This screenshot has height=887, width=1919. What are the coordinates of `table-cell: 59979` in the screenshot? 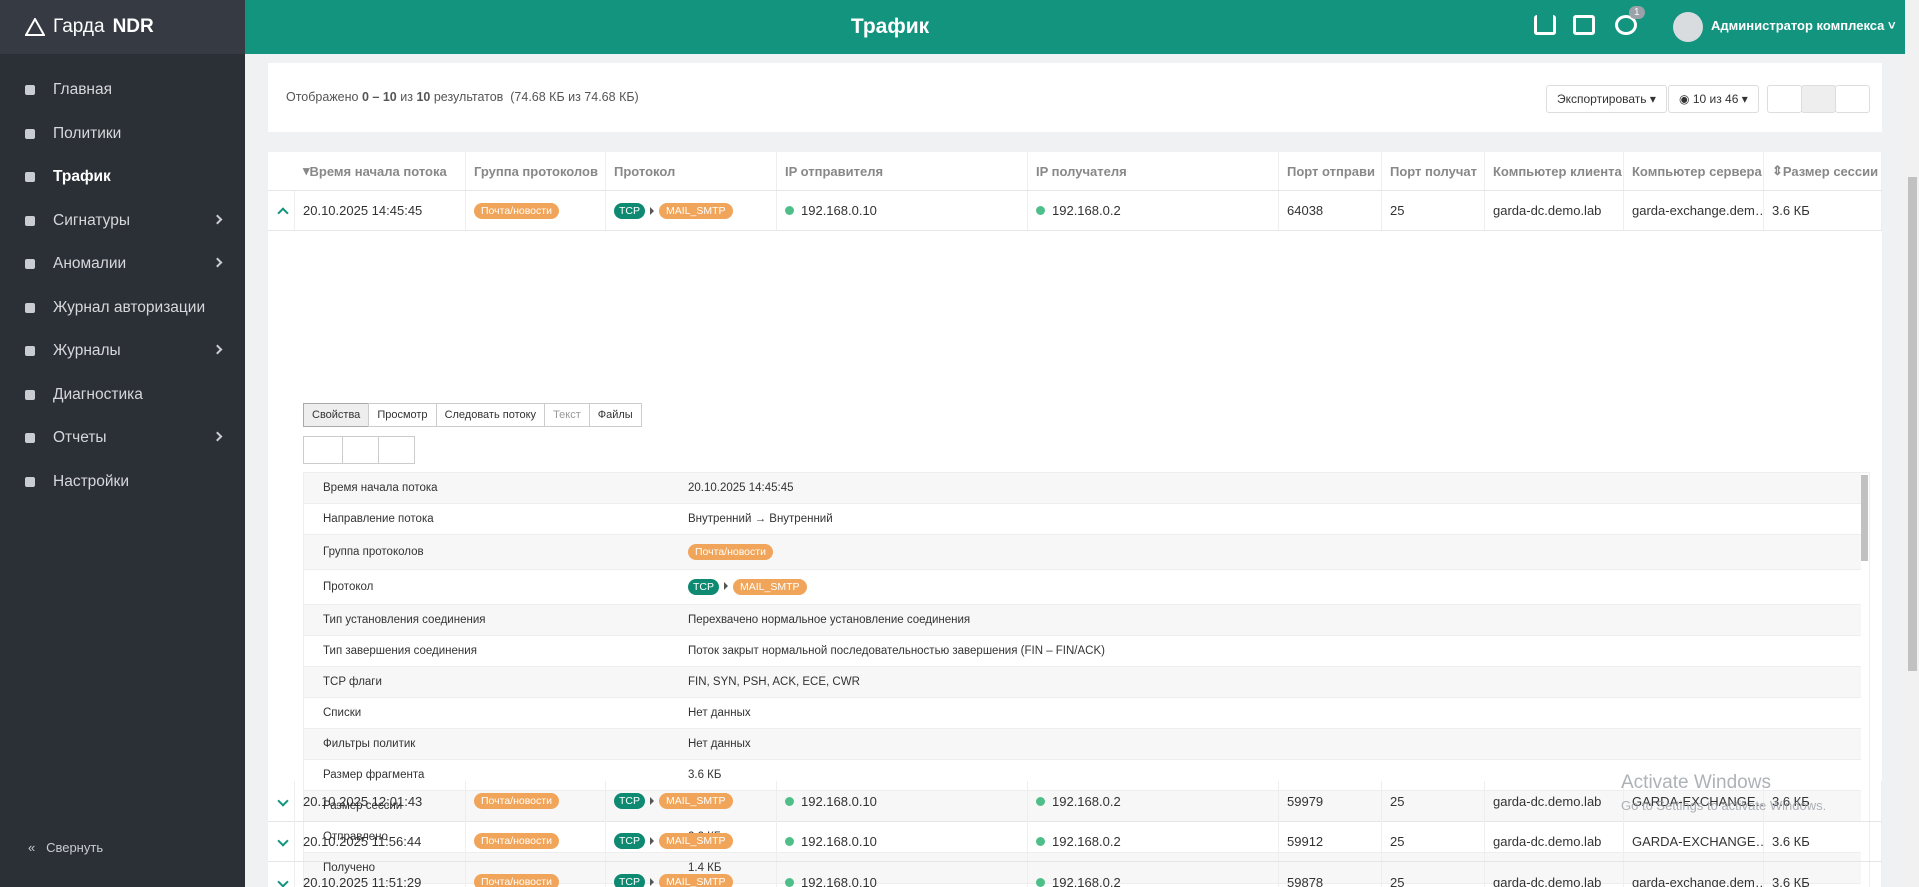 It's located at (1330, 801).